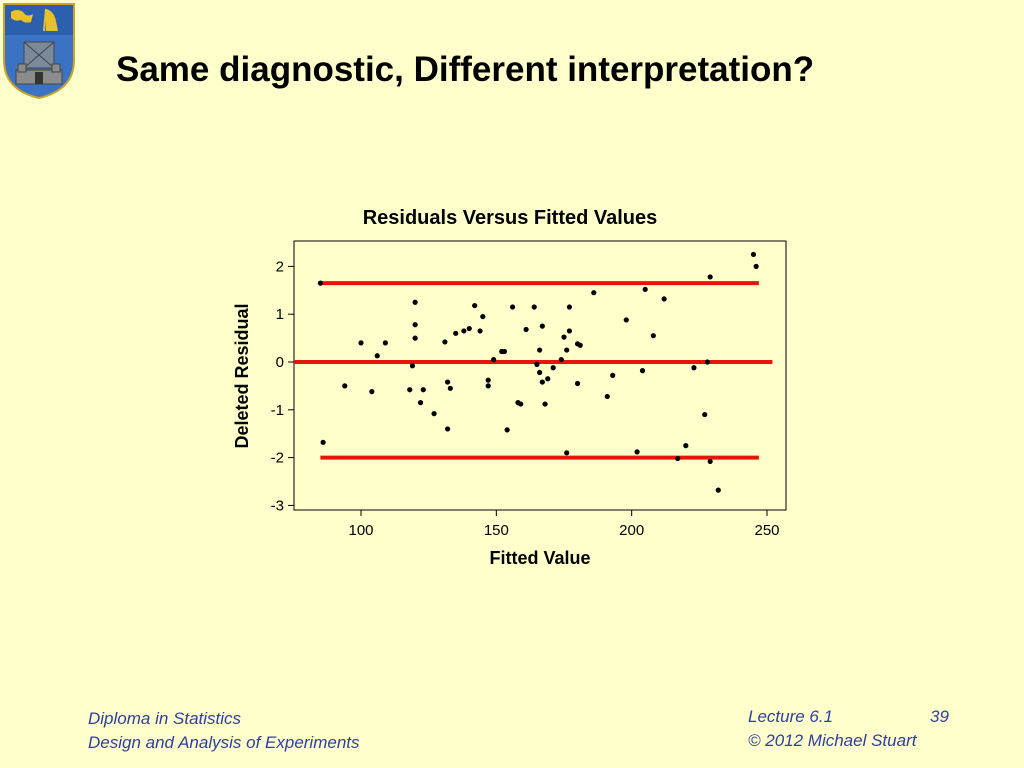  What do you see at coordinates (280, 266) in the screenshot?
I see `y-tick-label: 2` at bounding box center [280, 266].